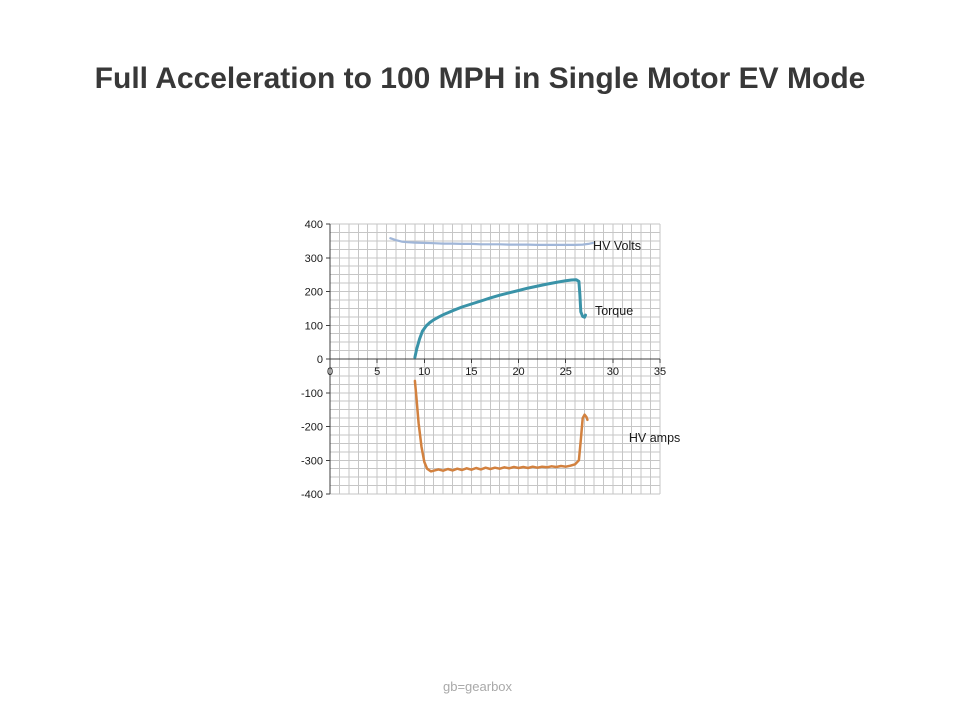 The image size is (960, 720). Describe the element at coordinates (312, 394) in the screenshot. I see `y-tick-label: -100` at that location.